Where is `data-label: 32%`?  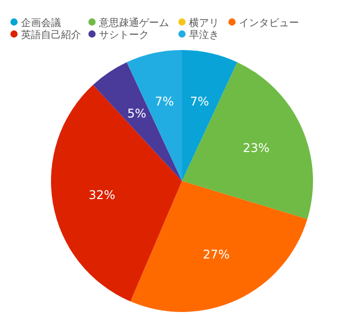
data-label: 32% is located at coordinates (102, 195).